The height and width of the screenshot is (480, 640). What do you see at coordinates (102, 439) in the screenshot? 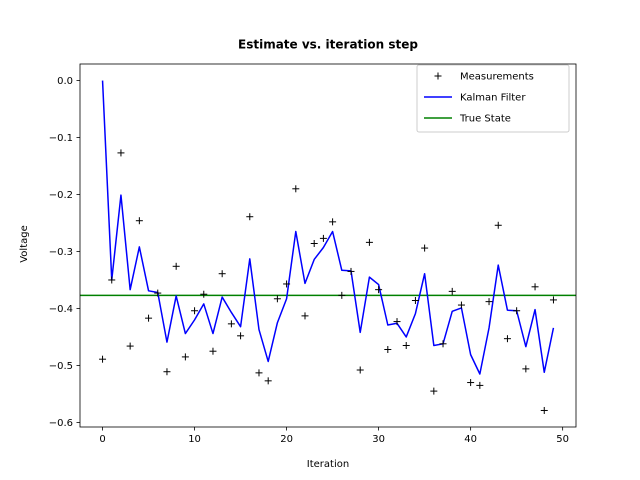
I see `x-tick-label: 0` at bounding box center [102, 439].